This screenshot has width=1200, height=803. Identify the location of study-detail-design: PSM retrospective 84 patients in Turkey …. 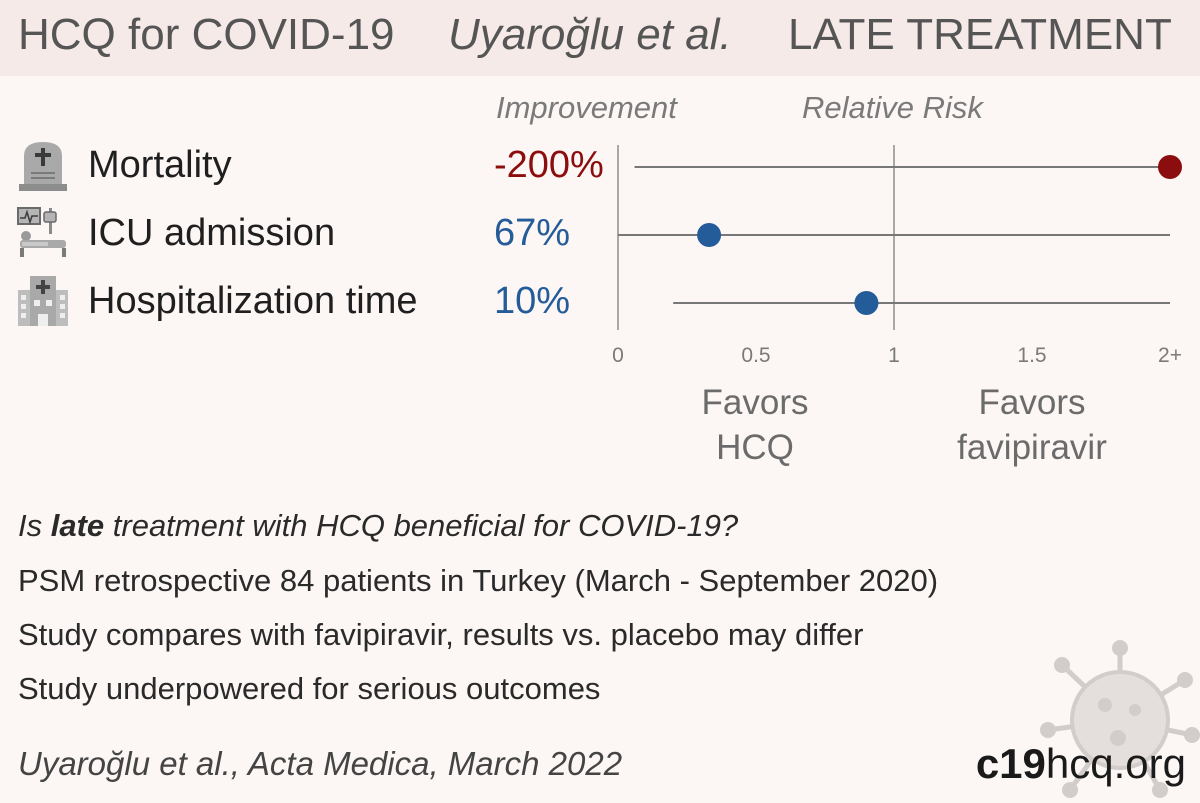
(478, 580).